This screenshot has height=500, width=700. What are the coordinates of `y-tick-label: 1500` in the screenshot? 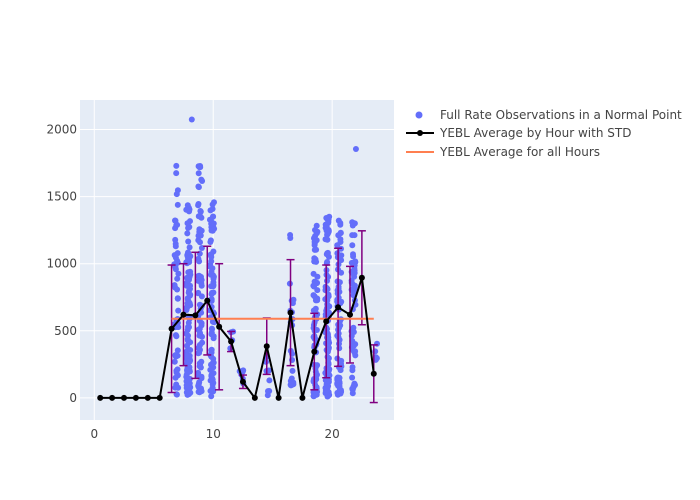 It's located at (61, 197).